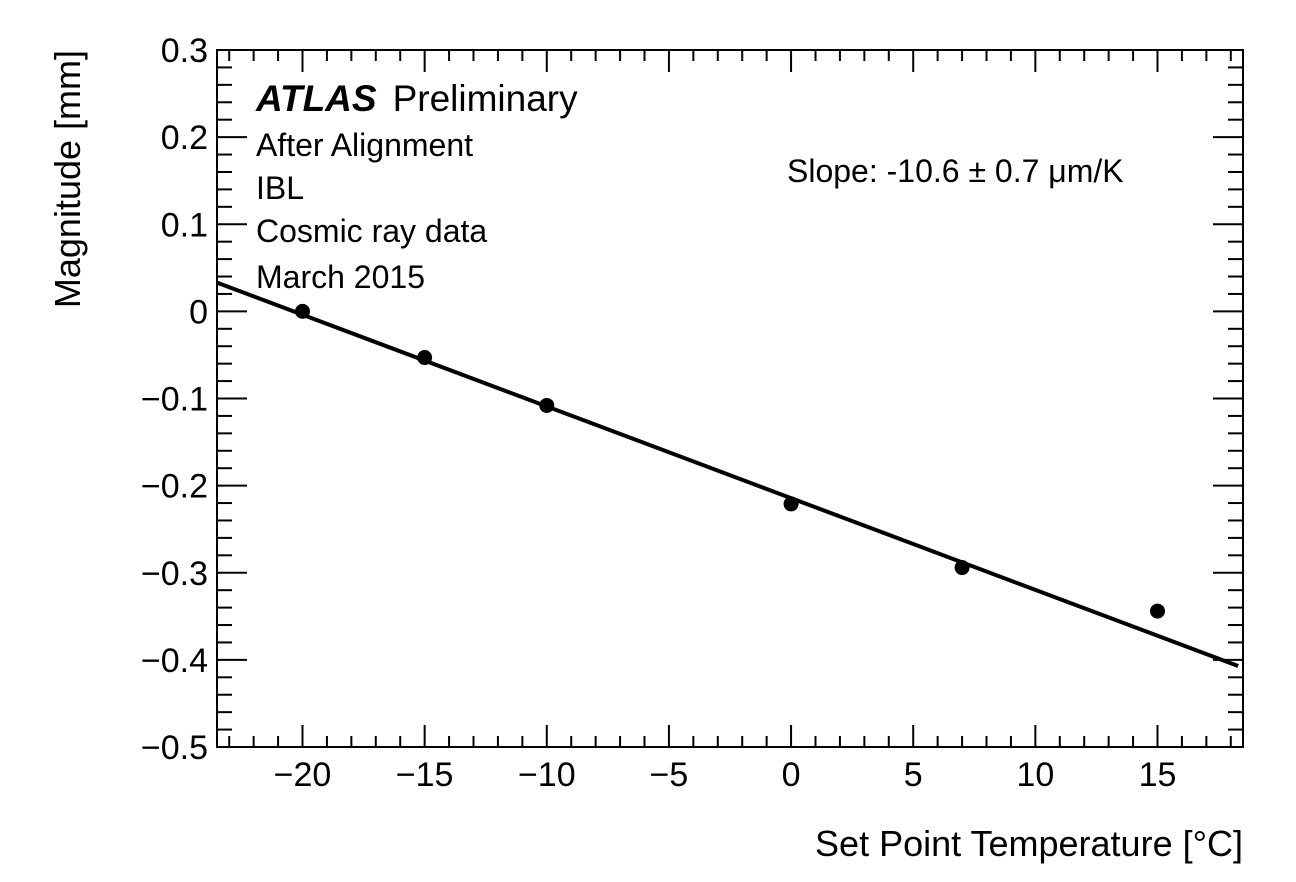  What do you see at coordinates (184, 138) in the screenshot?
I see `y-tick-label: 0.2` at bounding box center [184, 138].